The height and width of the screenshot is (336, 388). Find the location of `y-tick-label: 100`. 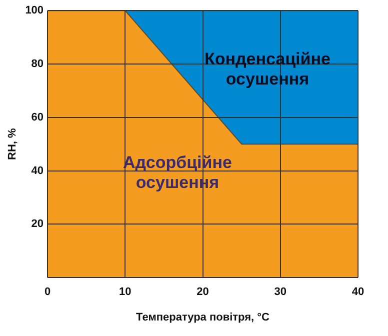

y-tick-label: 100 is located at coordinates (34, 10).